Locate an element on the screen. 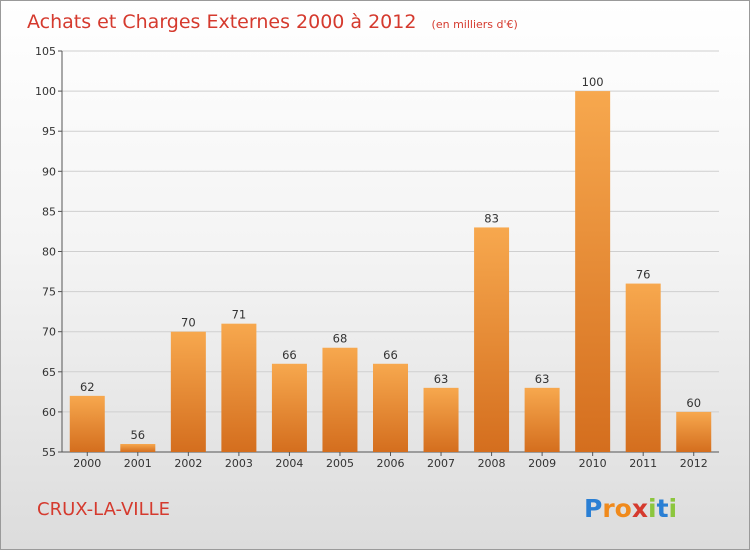 The width and height of the screenshot is (750, 550). logo-letter: t is located at coordinates (663, 508).